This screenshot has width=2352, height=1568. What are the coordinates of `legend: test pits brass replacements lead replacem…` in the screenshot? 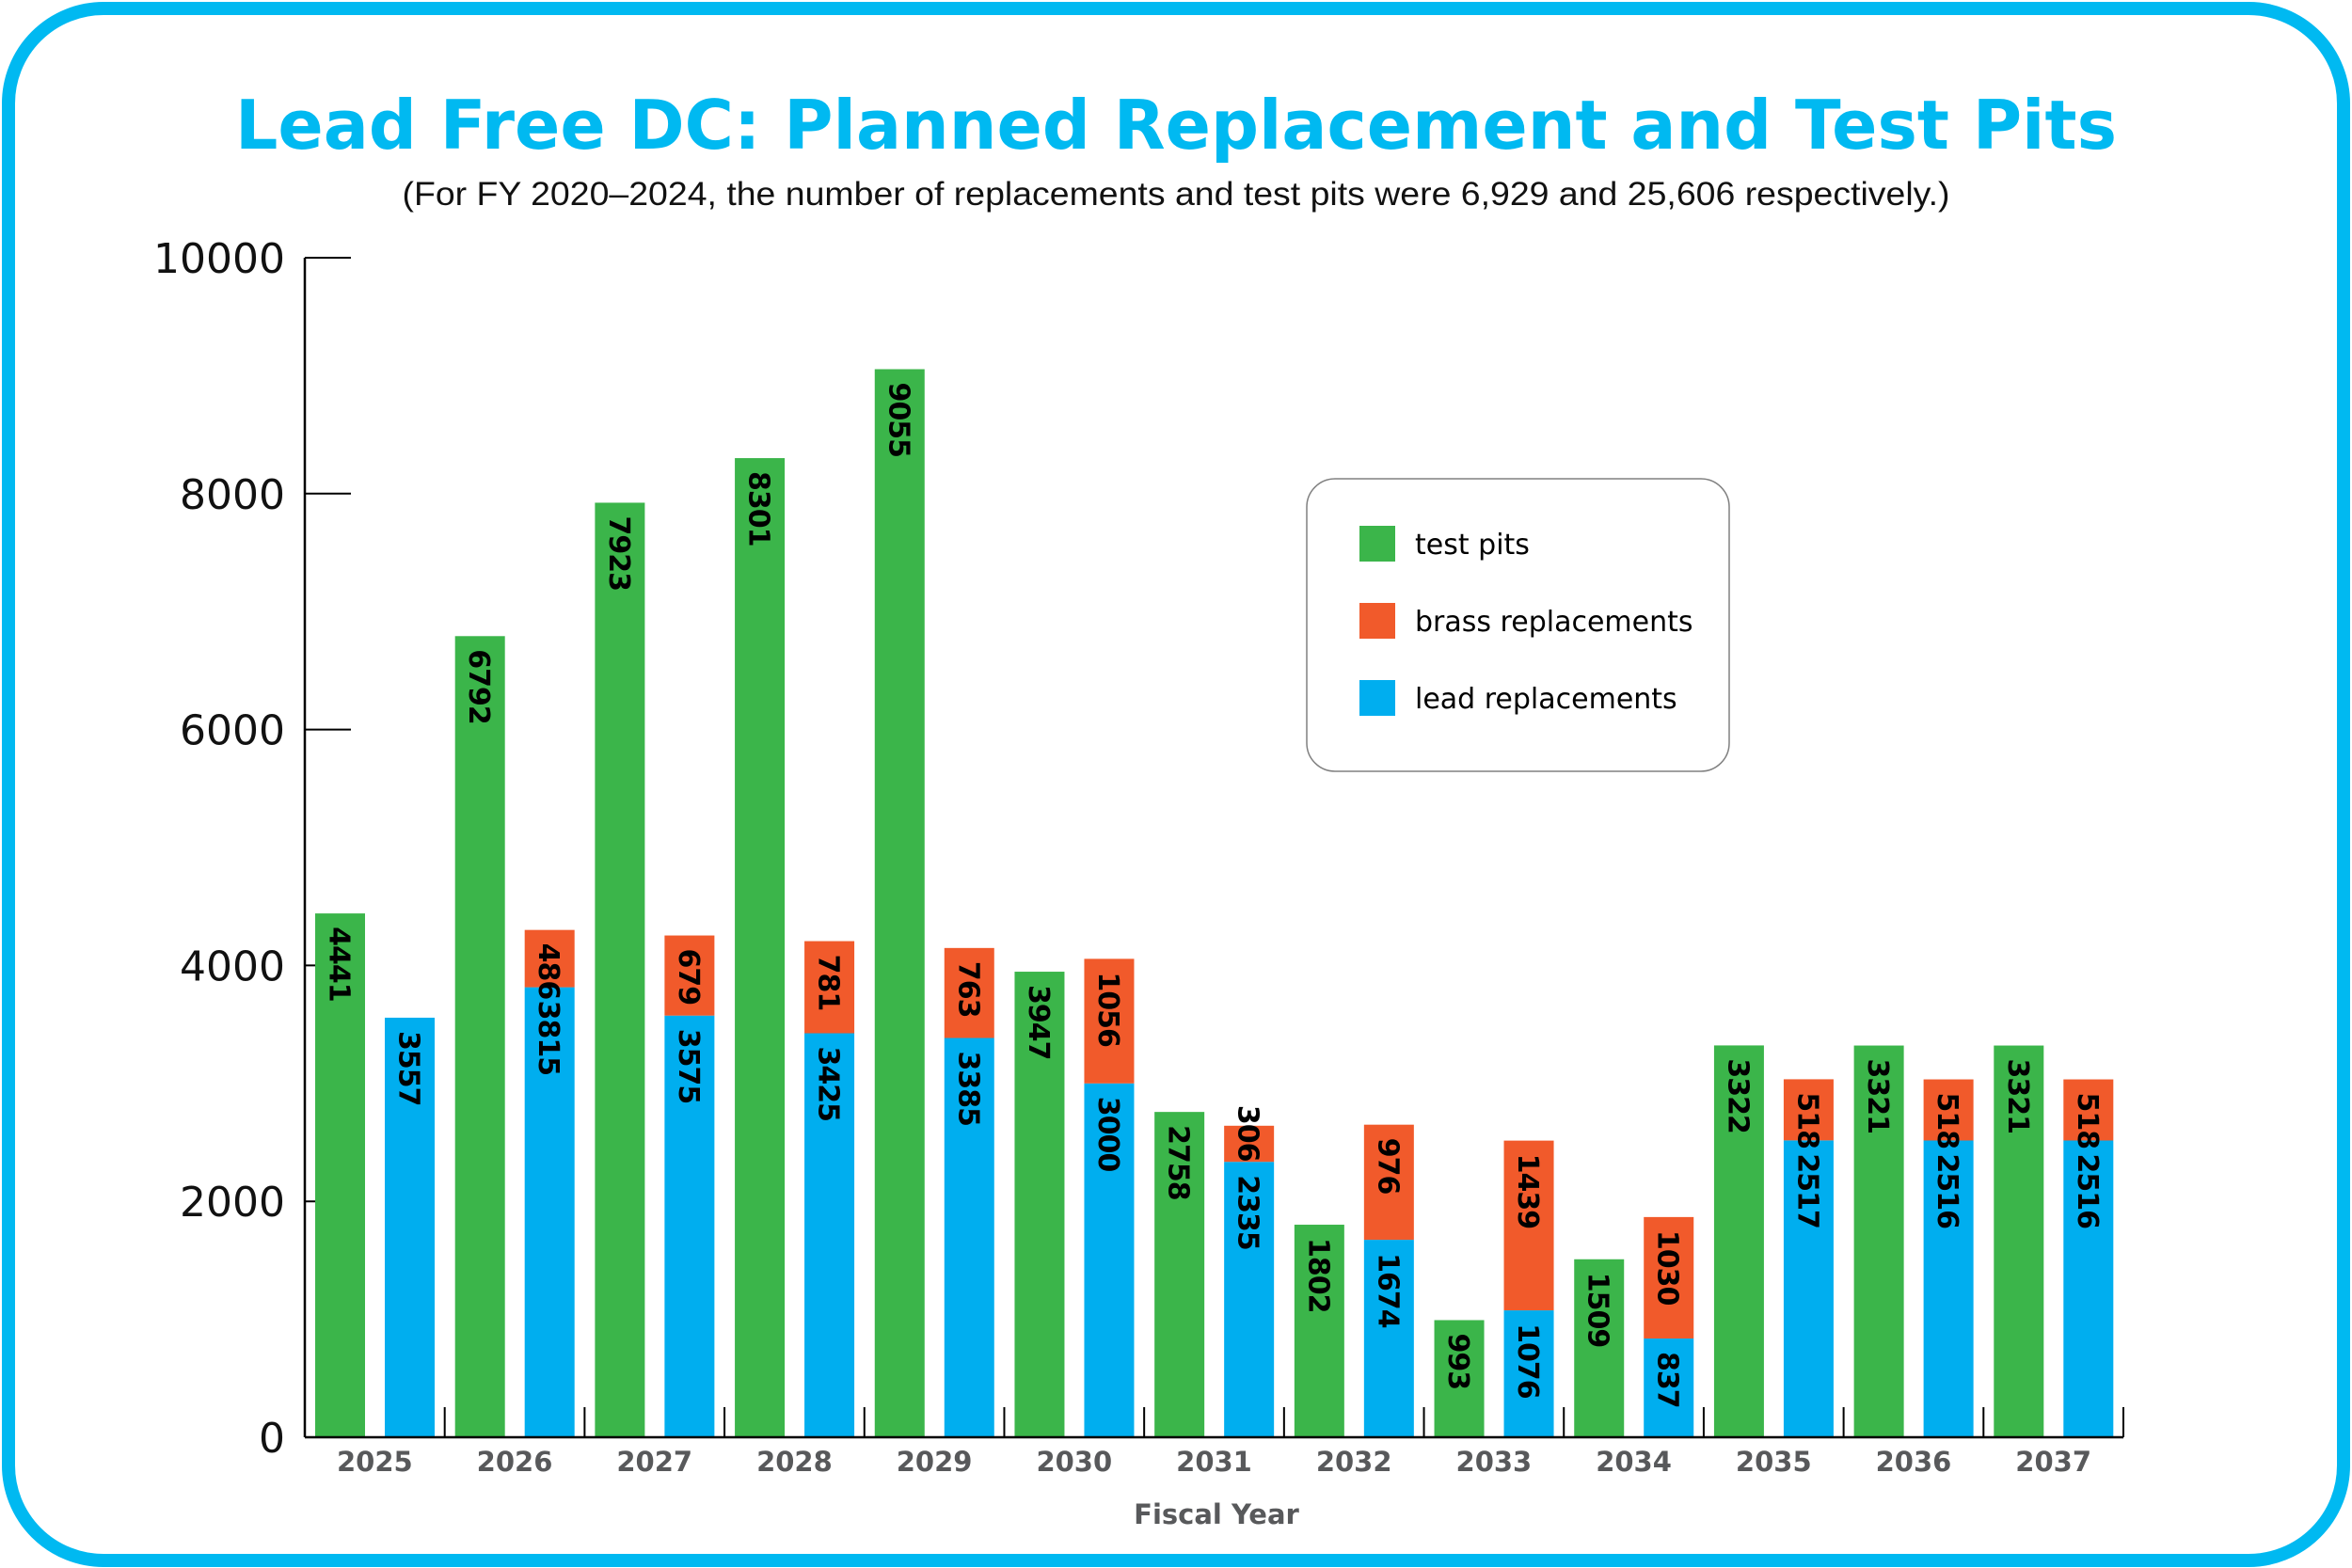 It's located at (1518, 625).